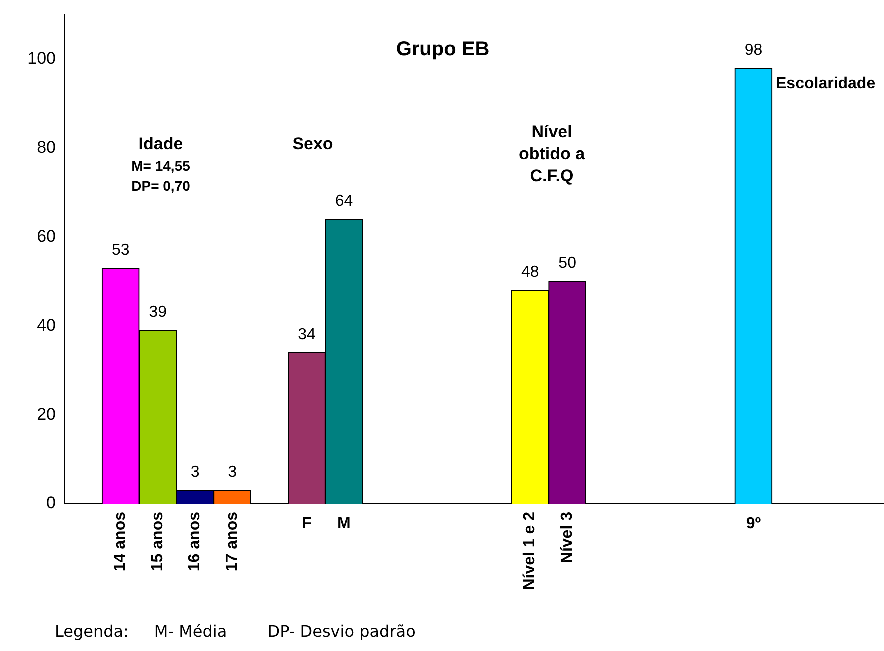 The height and width of the screenshot is (651, 884). What do you see at coordinates (307, 523) in the screenshot?
I see `x-tick-label: F` at bounding box center [307, 523].